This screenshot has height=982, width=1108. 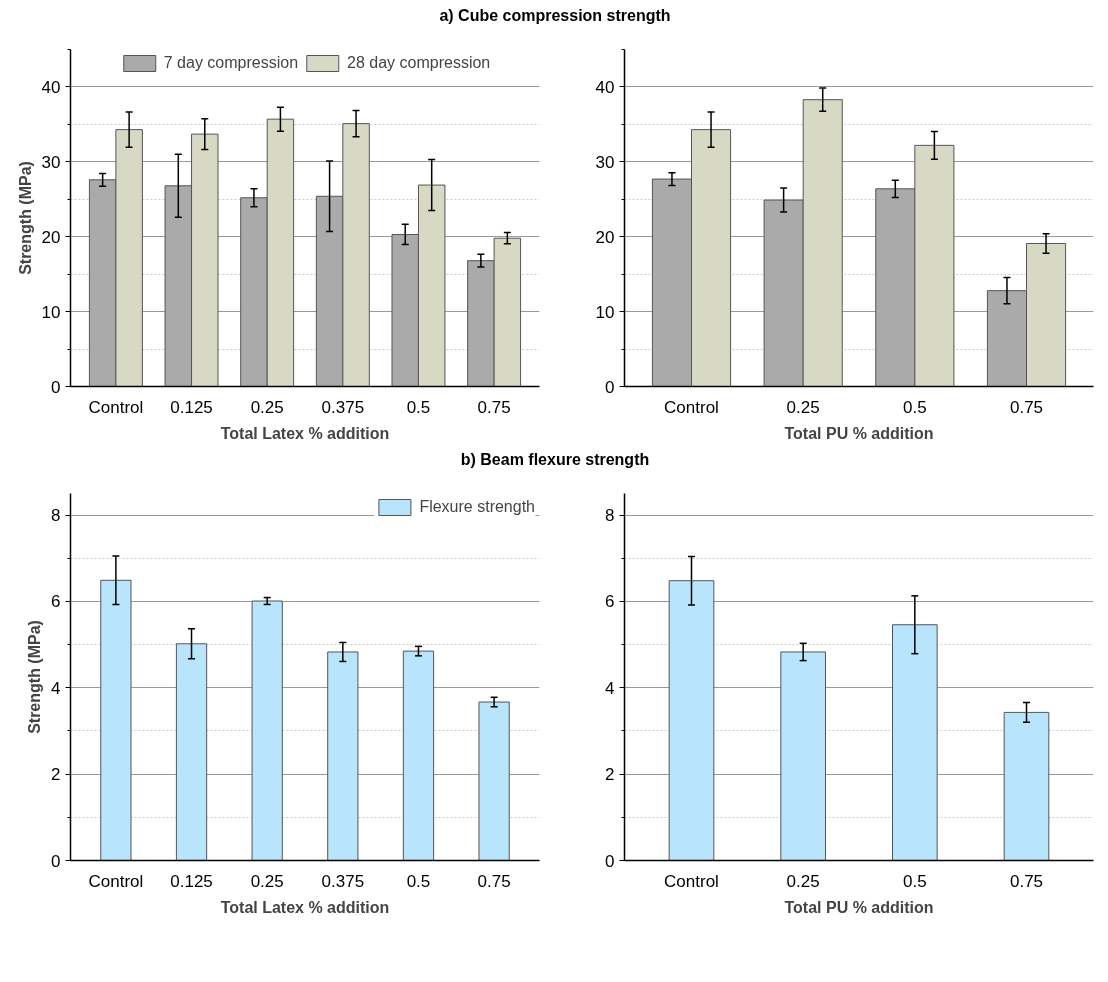 I want to click on legend-label: Flexure strength, so click(x=477, y=507).